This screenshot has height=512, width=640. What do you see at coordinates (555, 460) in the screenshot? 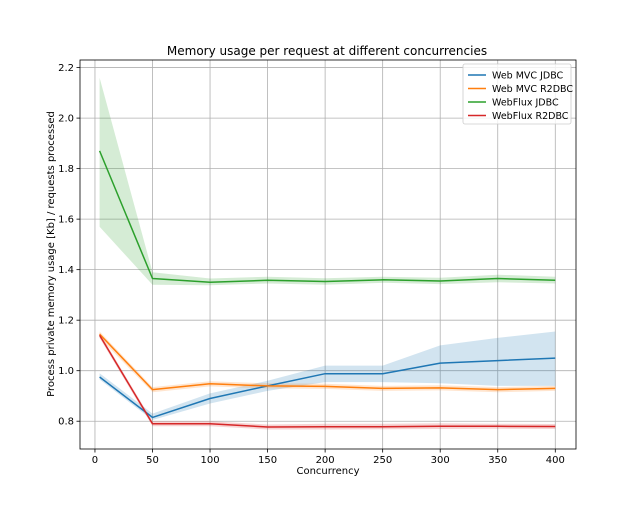
I see `x-tick-label: 400` at bounding box center [555, 460].